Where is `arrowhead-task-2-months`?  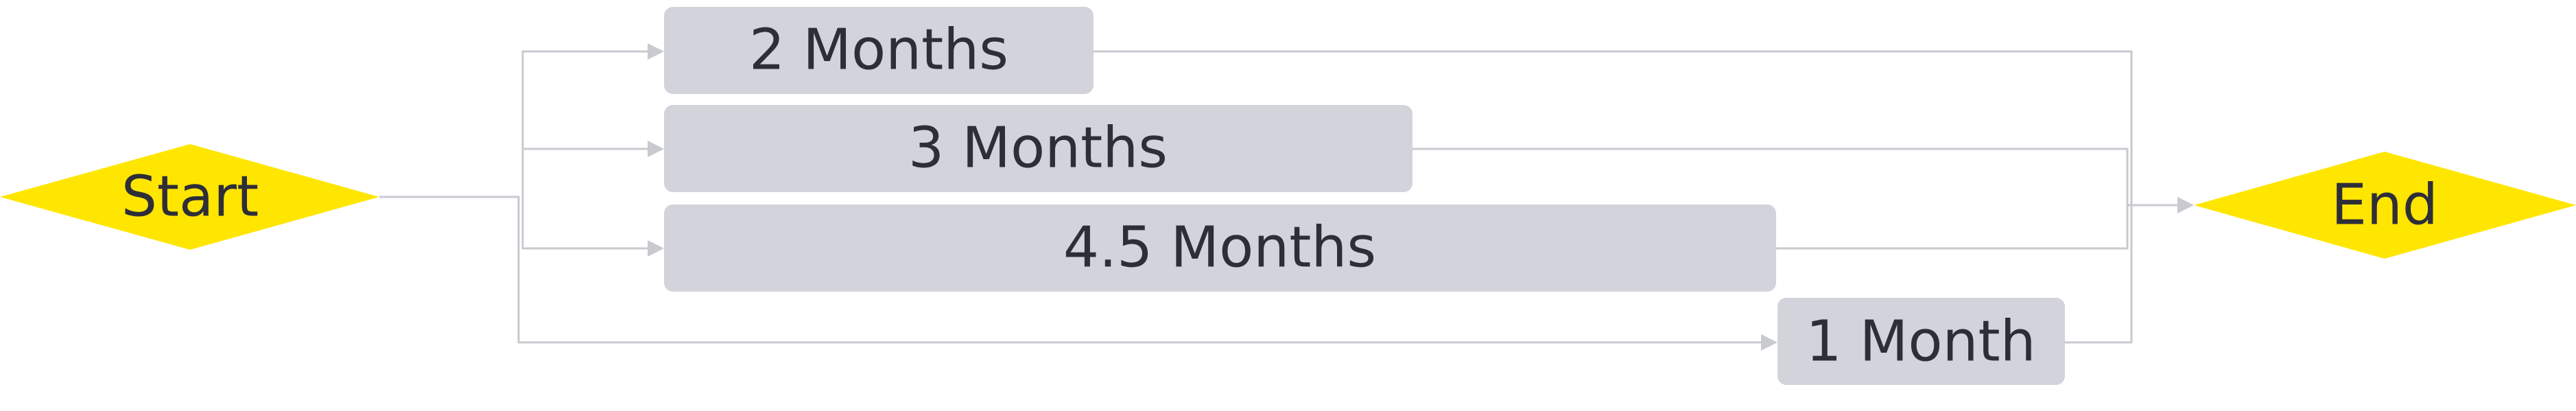
arrowhead-task-2-months is located at coordinates (656, 52).